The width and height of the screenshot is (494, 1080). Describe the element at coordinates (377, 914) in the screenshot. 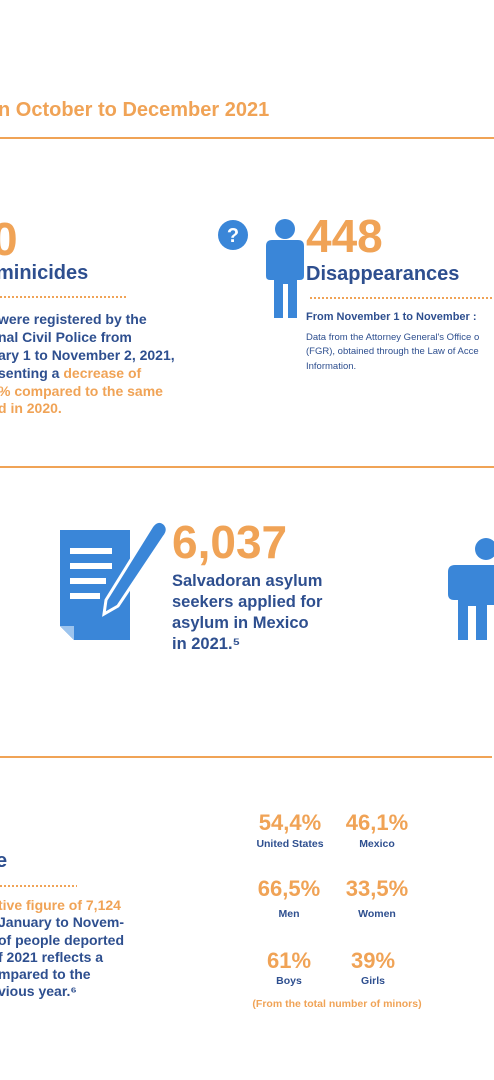

I see `stat-label: Women` at that location.